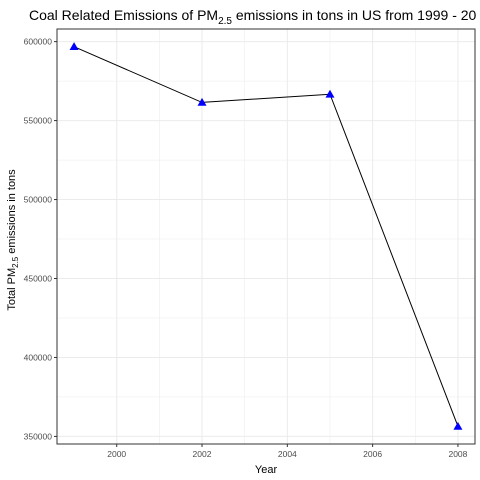 The width and height of the screenshot is (480, 480). What do you see at coordinates (202, 454) in the screenshot?
I see `x-tick-label: 2002` at bounding box center [202, 454].